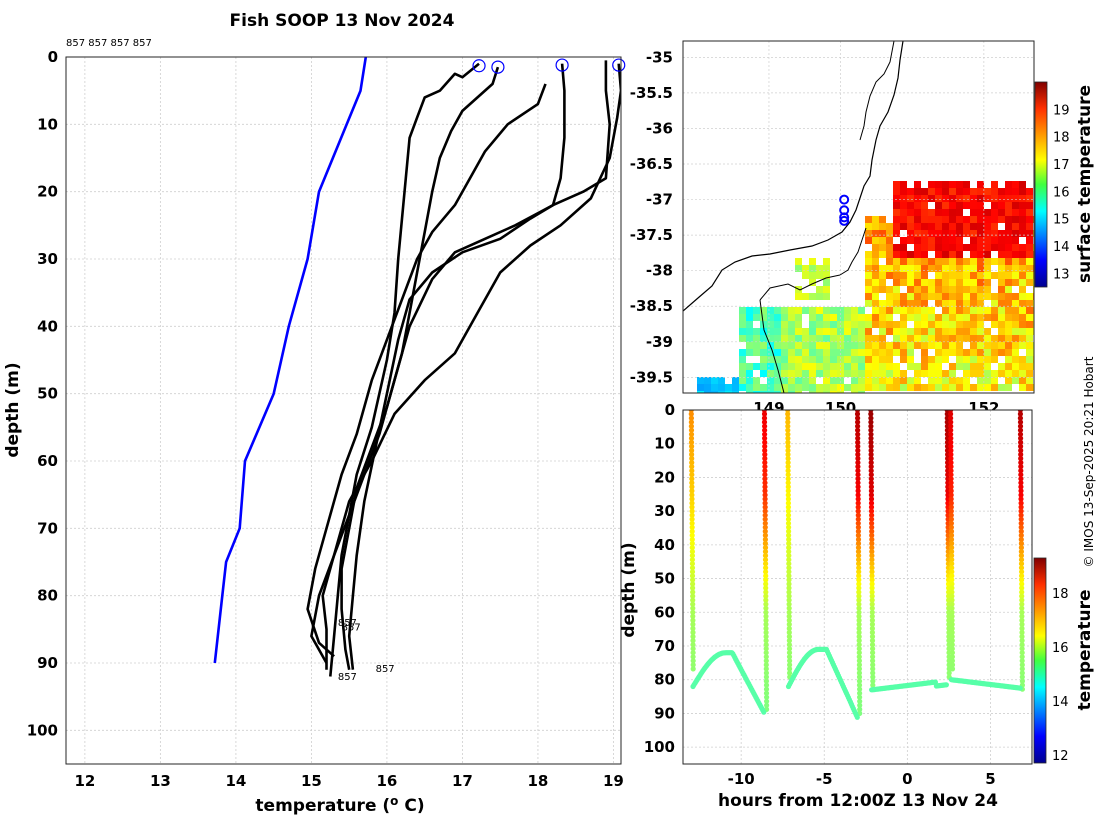 The image size is (1100, 820). What do you see at coordinates (1061, 192) in the screenshot?
I see `map-colorbar-tick: 16` at bounding box center [1061, 192].